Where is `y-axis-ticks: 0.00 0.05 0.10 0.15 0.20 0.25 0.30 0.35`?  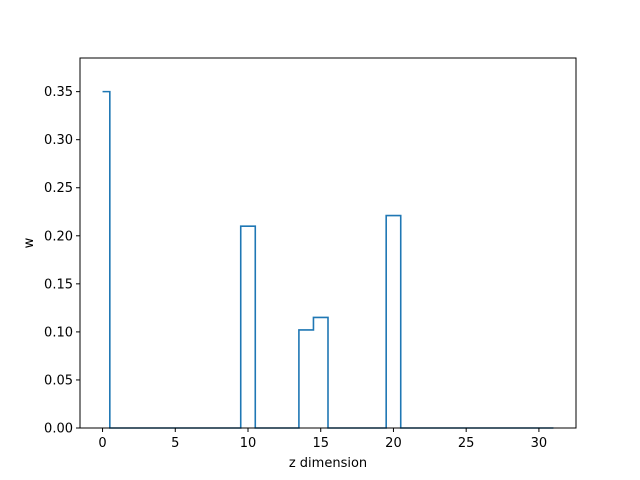
y-axis-ticks: 0.00 0.05 0.10 0.15 0.20 0.25 0.30 0.35 is located at coordinates (62, 261).